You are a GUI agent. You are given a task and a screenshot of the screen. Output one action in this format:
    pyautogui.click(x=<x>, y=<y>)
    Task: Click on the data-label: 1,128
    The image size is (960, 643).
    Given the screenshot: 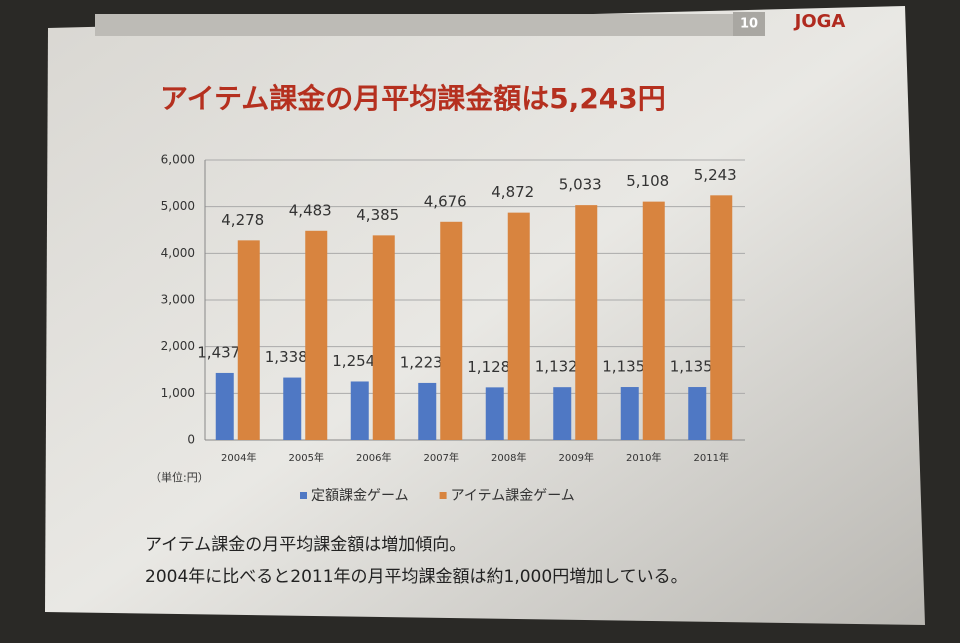 What is the action you would take?
    pyautogui.click(x=488, y=367)
    